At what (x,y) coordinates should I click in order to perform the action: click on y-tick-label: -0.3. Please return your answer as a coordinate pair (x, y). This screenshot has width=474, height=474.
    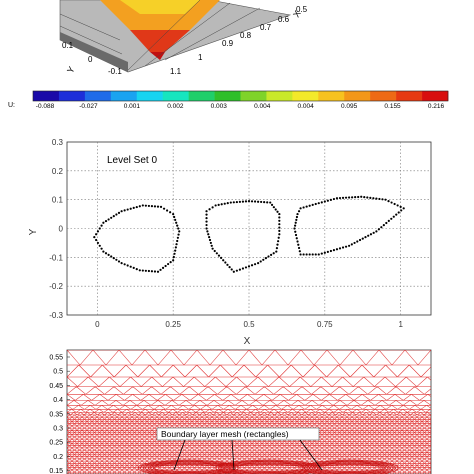
    Looking at the image, I should click on (56, 315).